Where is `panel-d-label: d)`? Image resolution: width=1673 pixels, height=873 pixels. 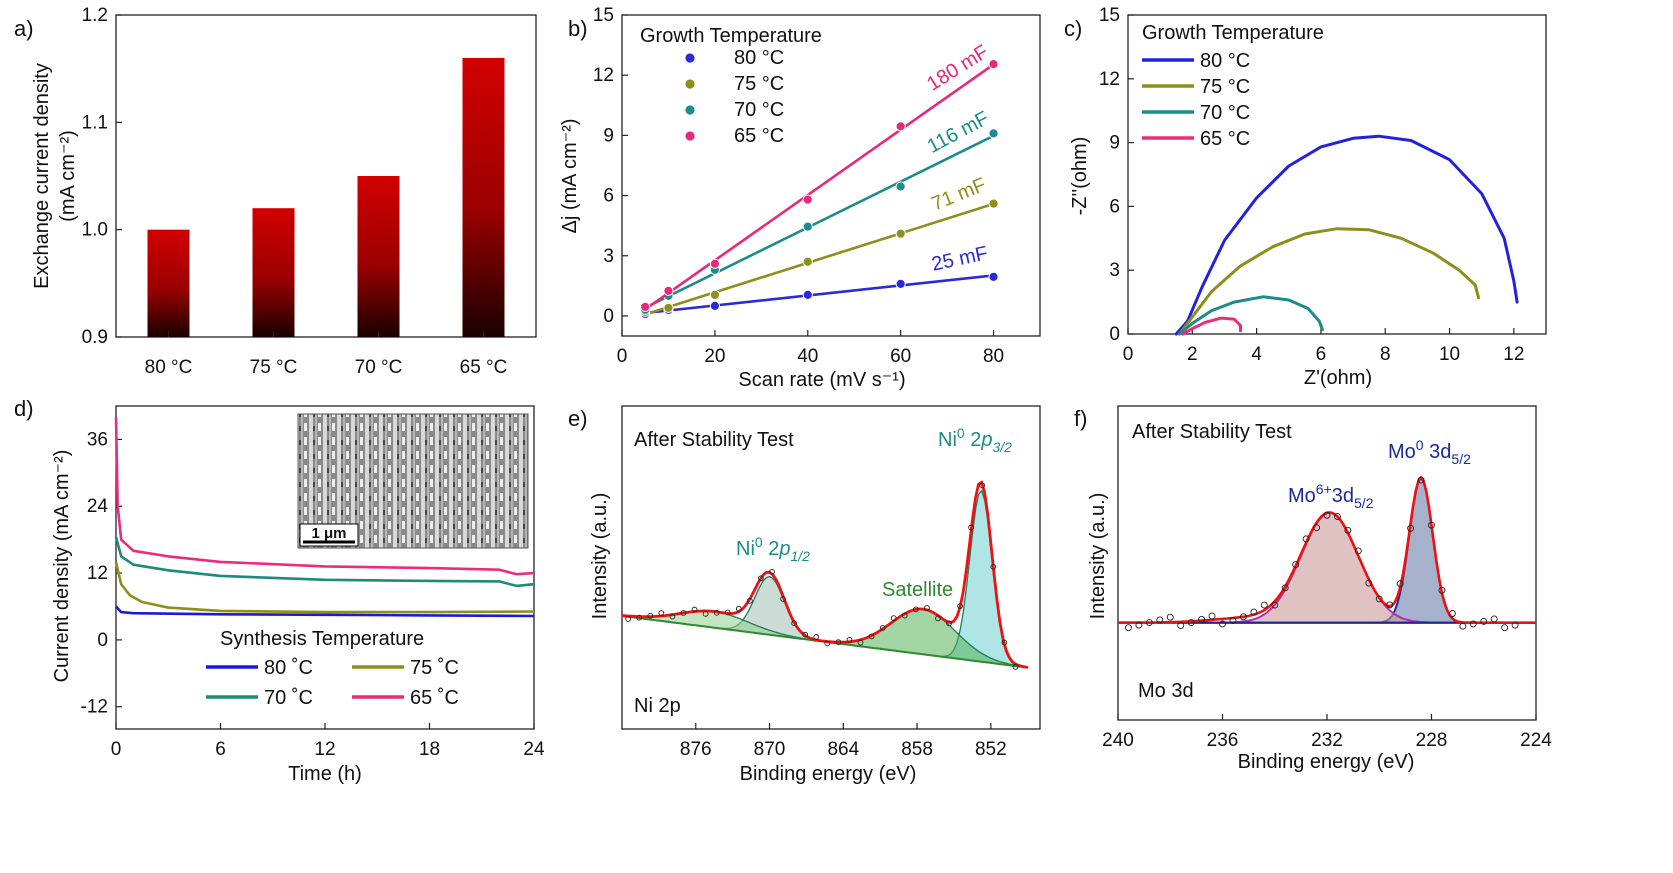 panel-d-label: d) is located at coordinates (24, 408).